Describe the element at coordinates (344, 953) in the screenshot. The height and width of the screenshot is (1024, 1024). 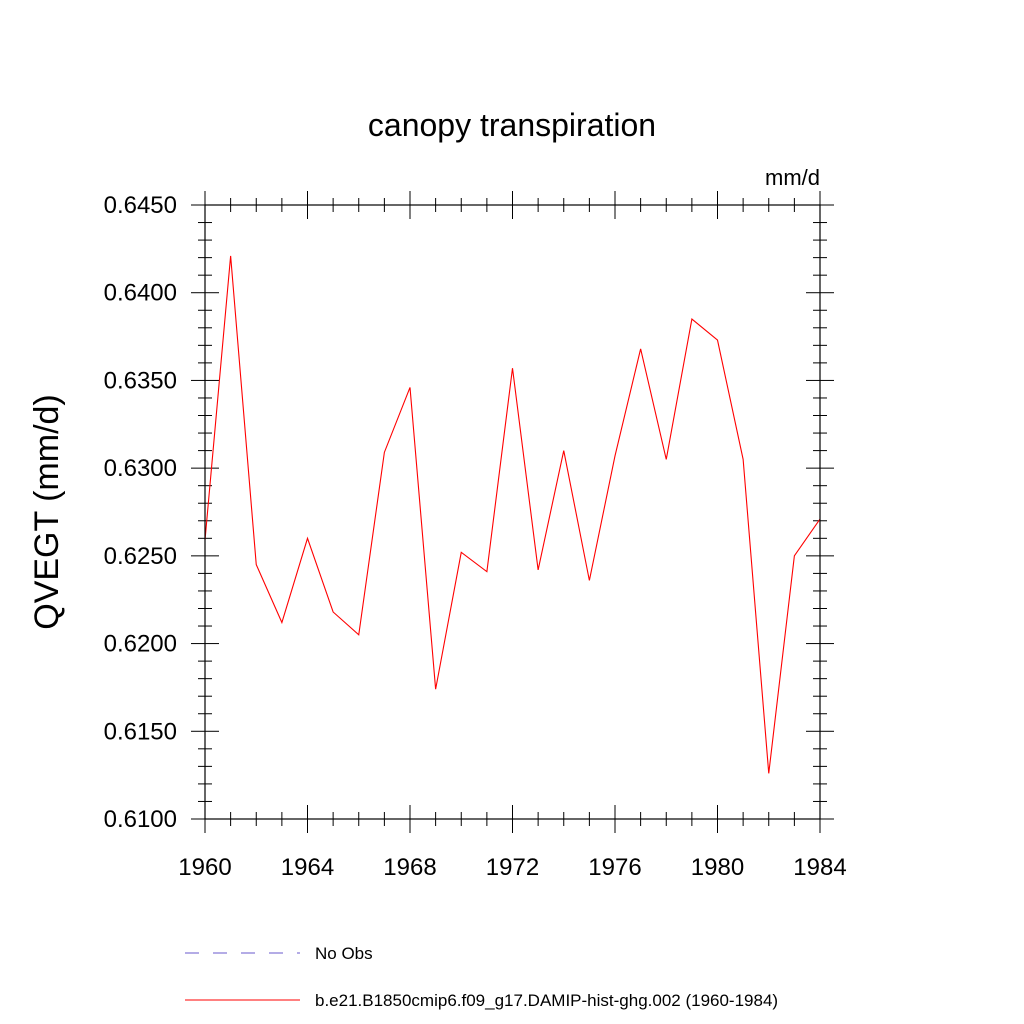
I see `legend-label-no-obs: No Obs` at that location.